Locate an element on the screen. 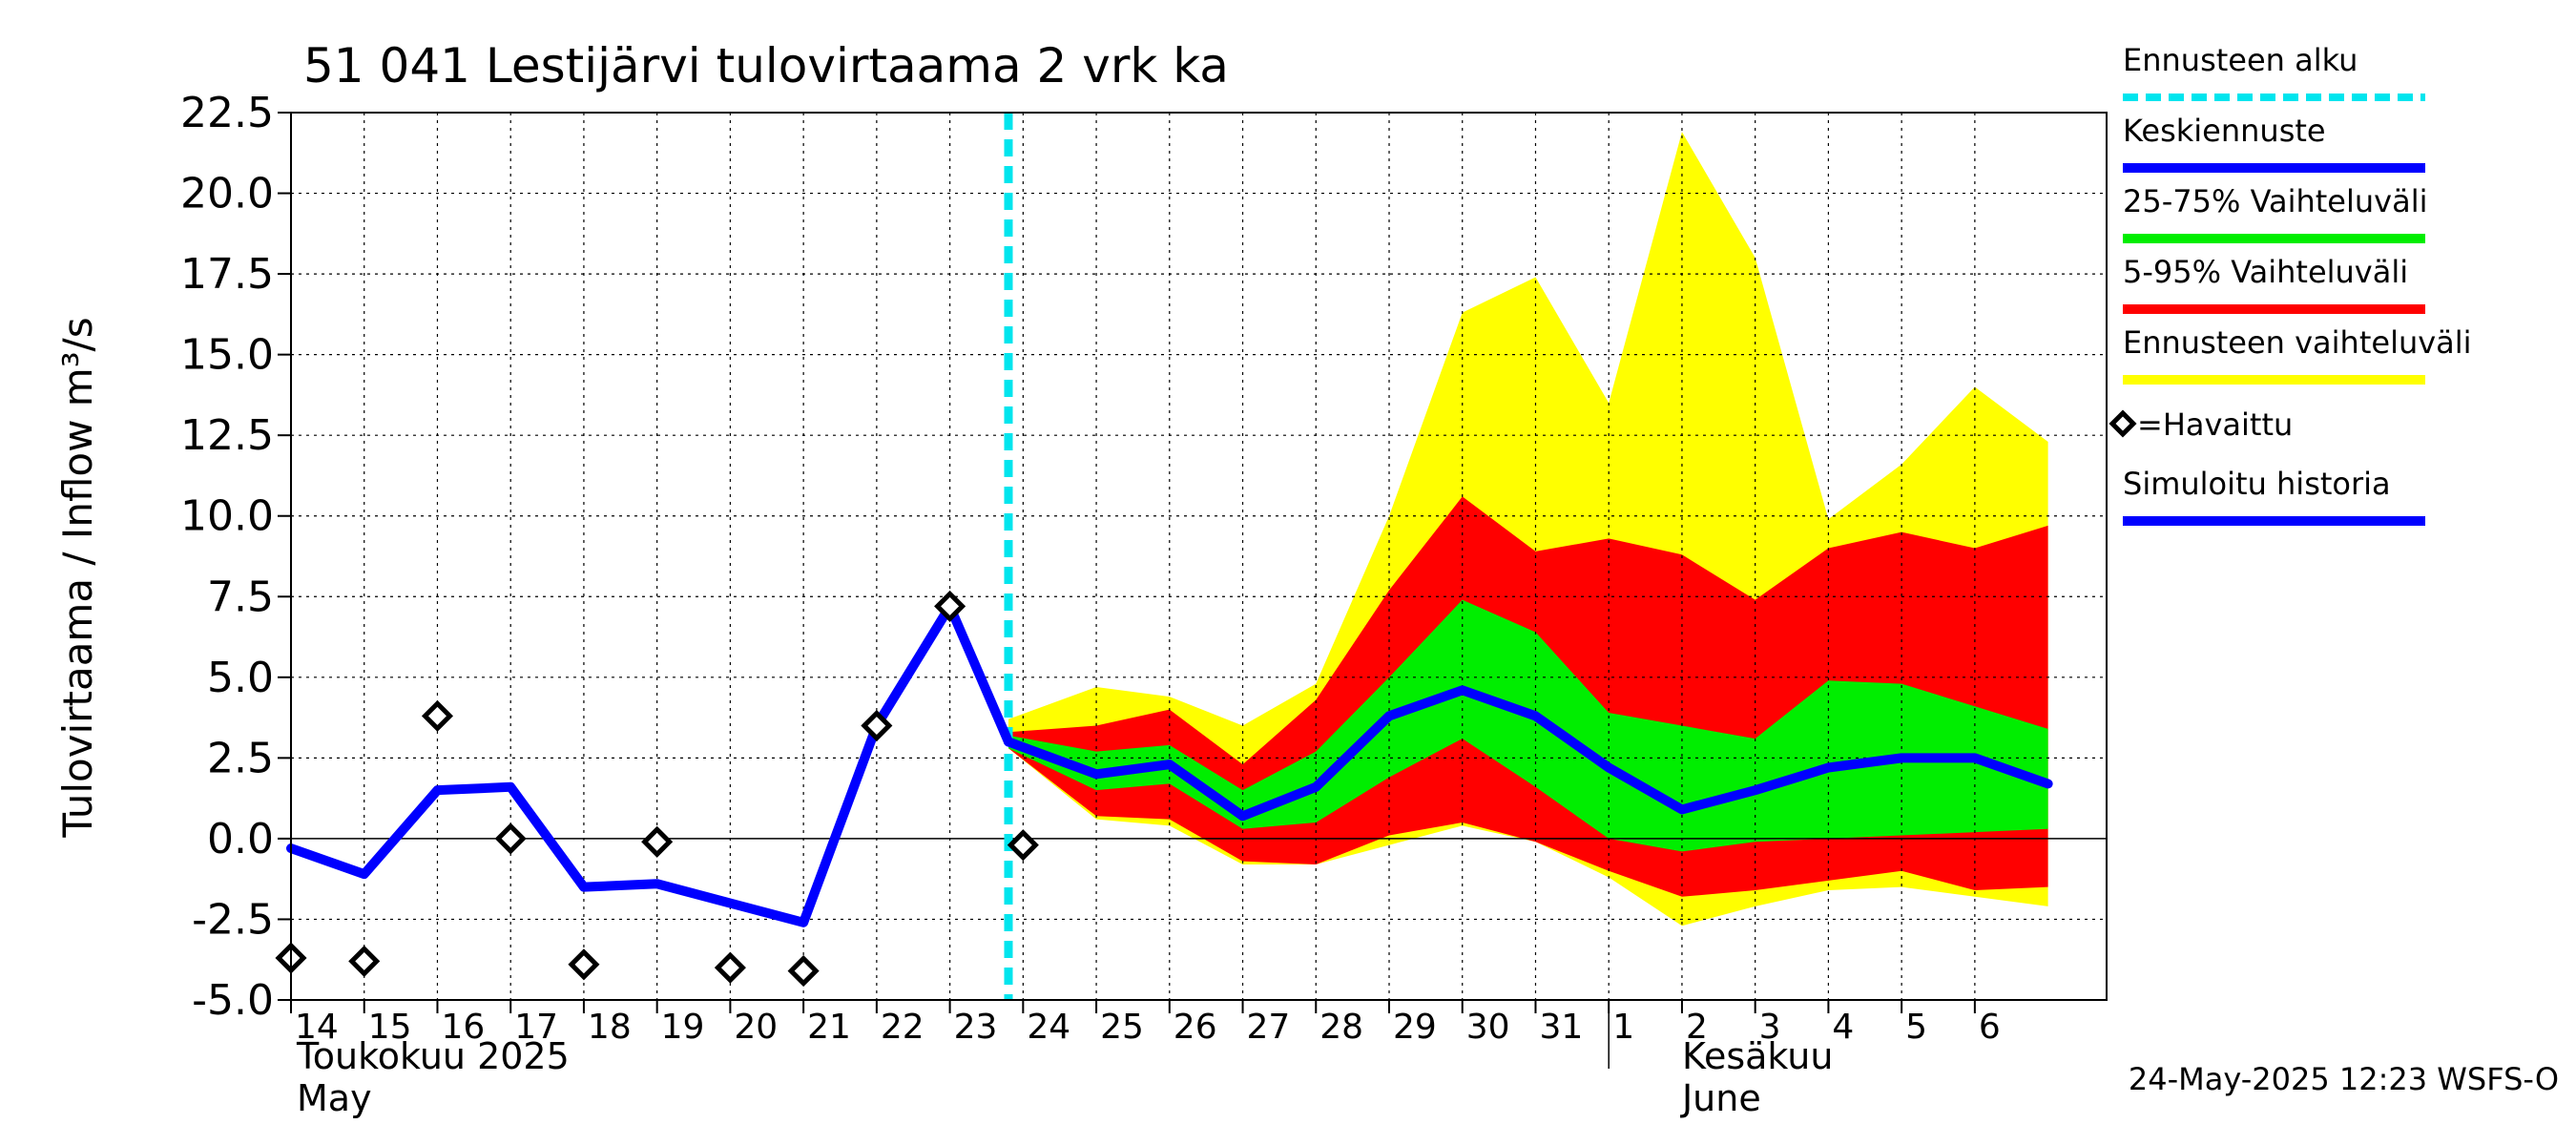  x-tick-label: 17 is located at coordinates (536, 1027).